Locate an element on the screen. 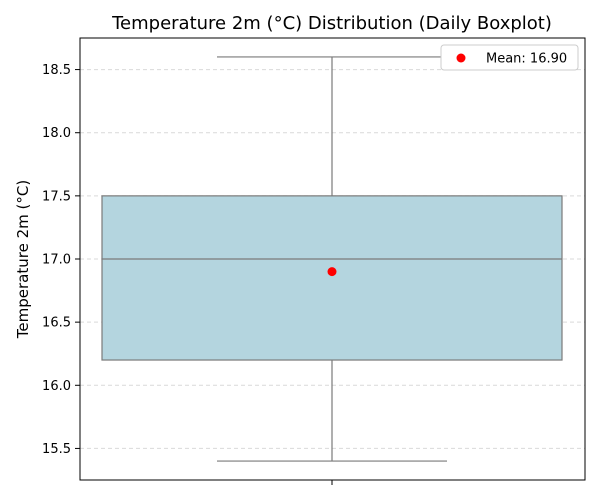 The width and height of the screenshot is (600, 500). legend: Mean: 16.90 is located at coordinates (509, 57).